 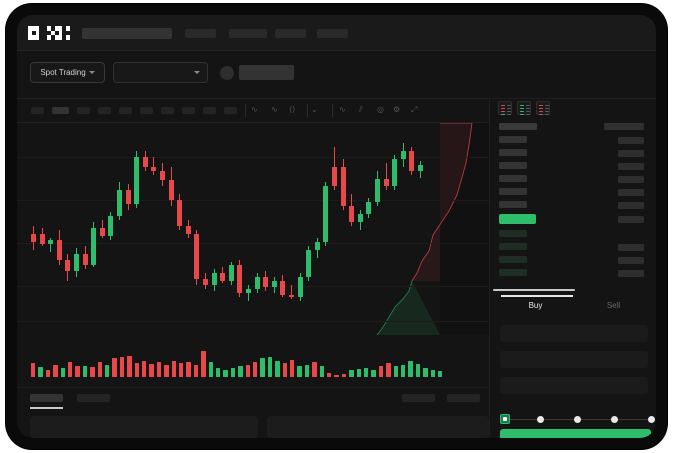 I want to click on indicators-icon: ∿, so click(x=254, y=109).